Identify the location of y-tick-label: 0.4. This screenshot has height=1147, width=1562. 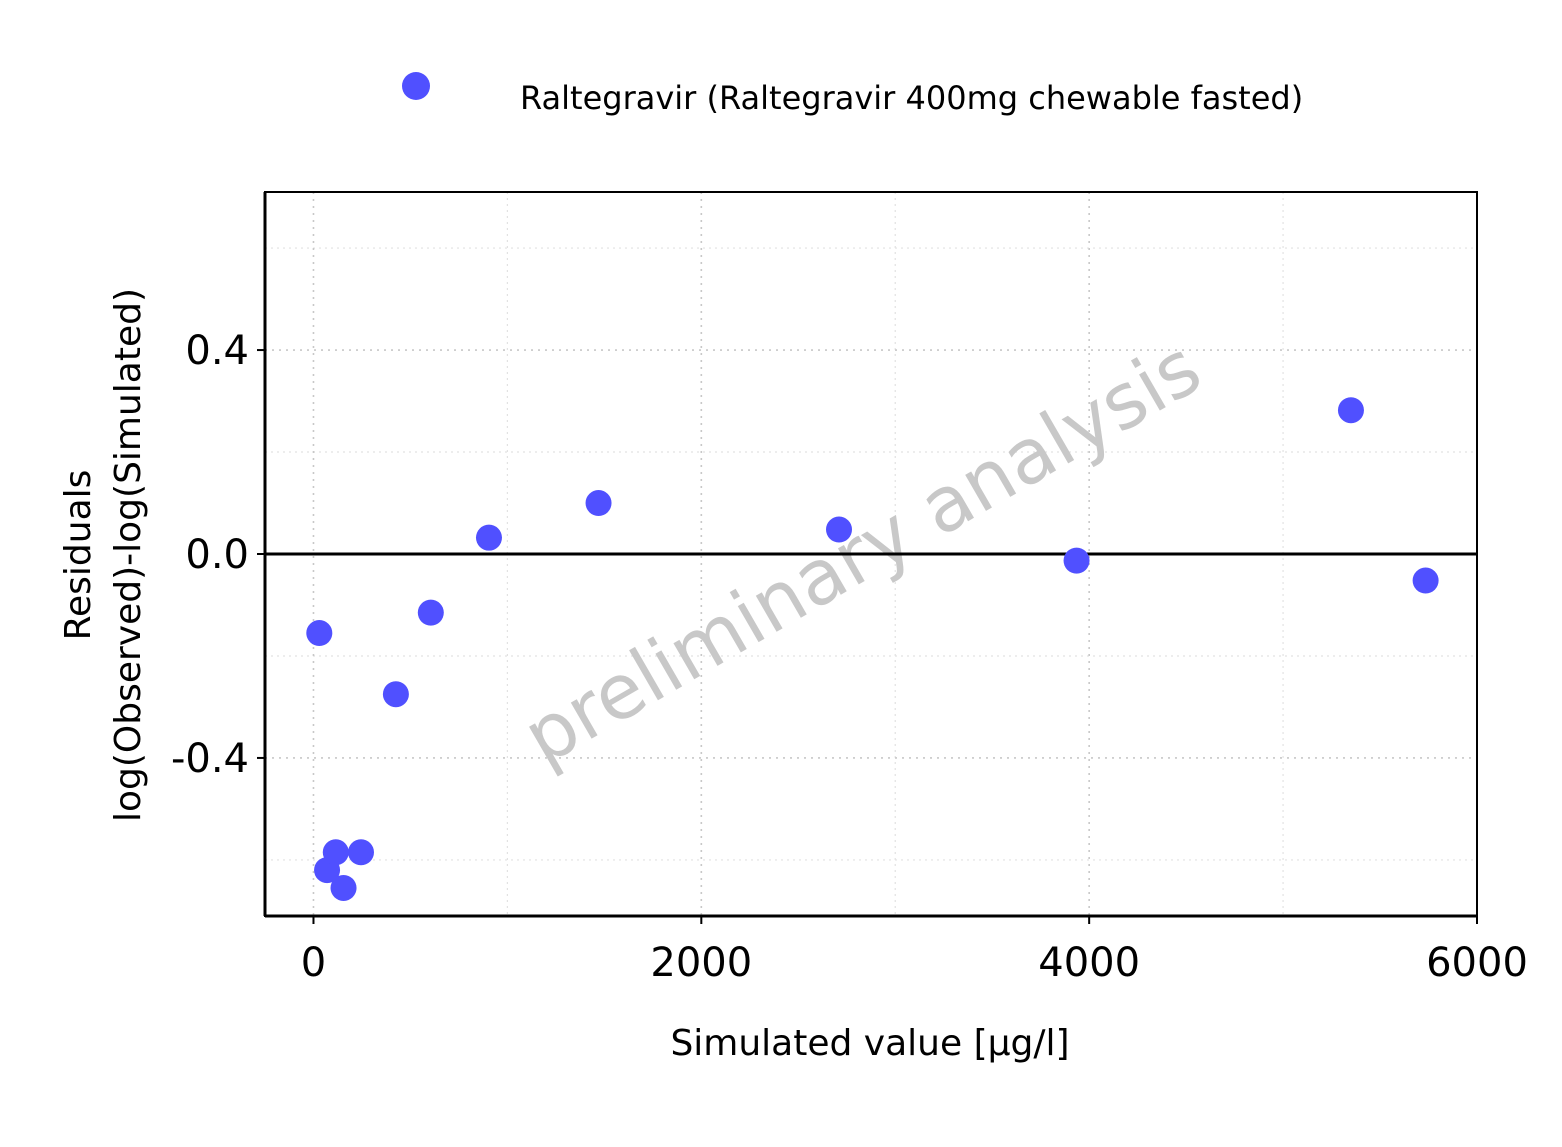
(217, 351).